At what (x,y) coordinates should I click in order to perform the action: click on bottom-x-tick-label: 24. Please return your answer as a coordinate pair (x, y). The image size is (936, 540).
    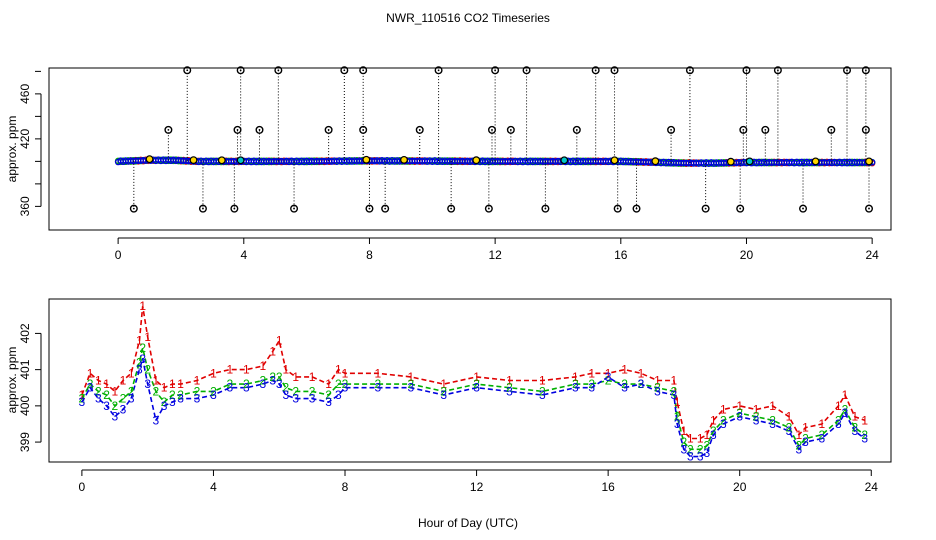
    Looking at the image, I should click on (872, 487).